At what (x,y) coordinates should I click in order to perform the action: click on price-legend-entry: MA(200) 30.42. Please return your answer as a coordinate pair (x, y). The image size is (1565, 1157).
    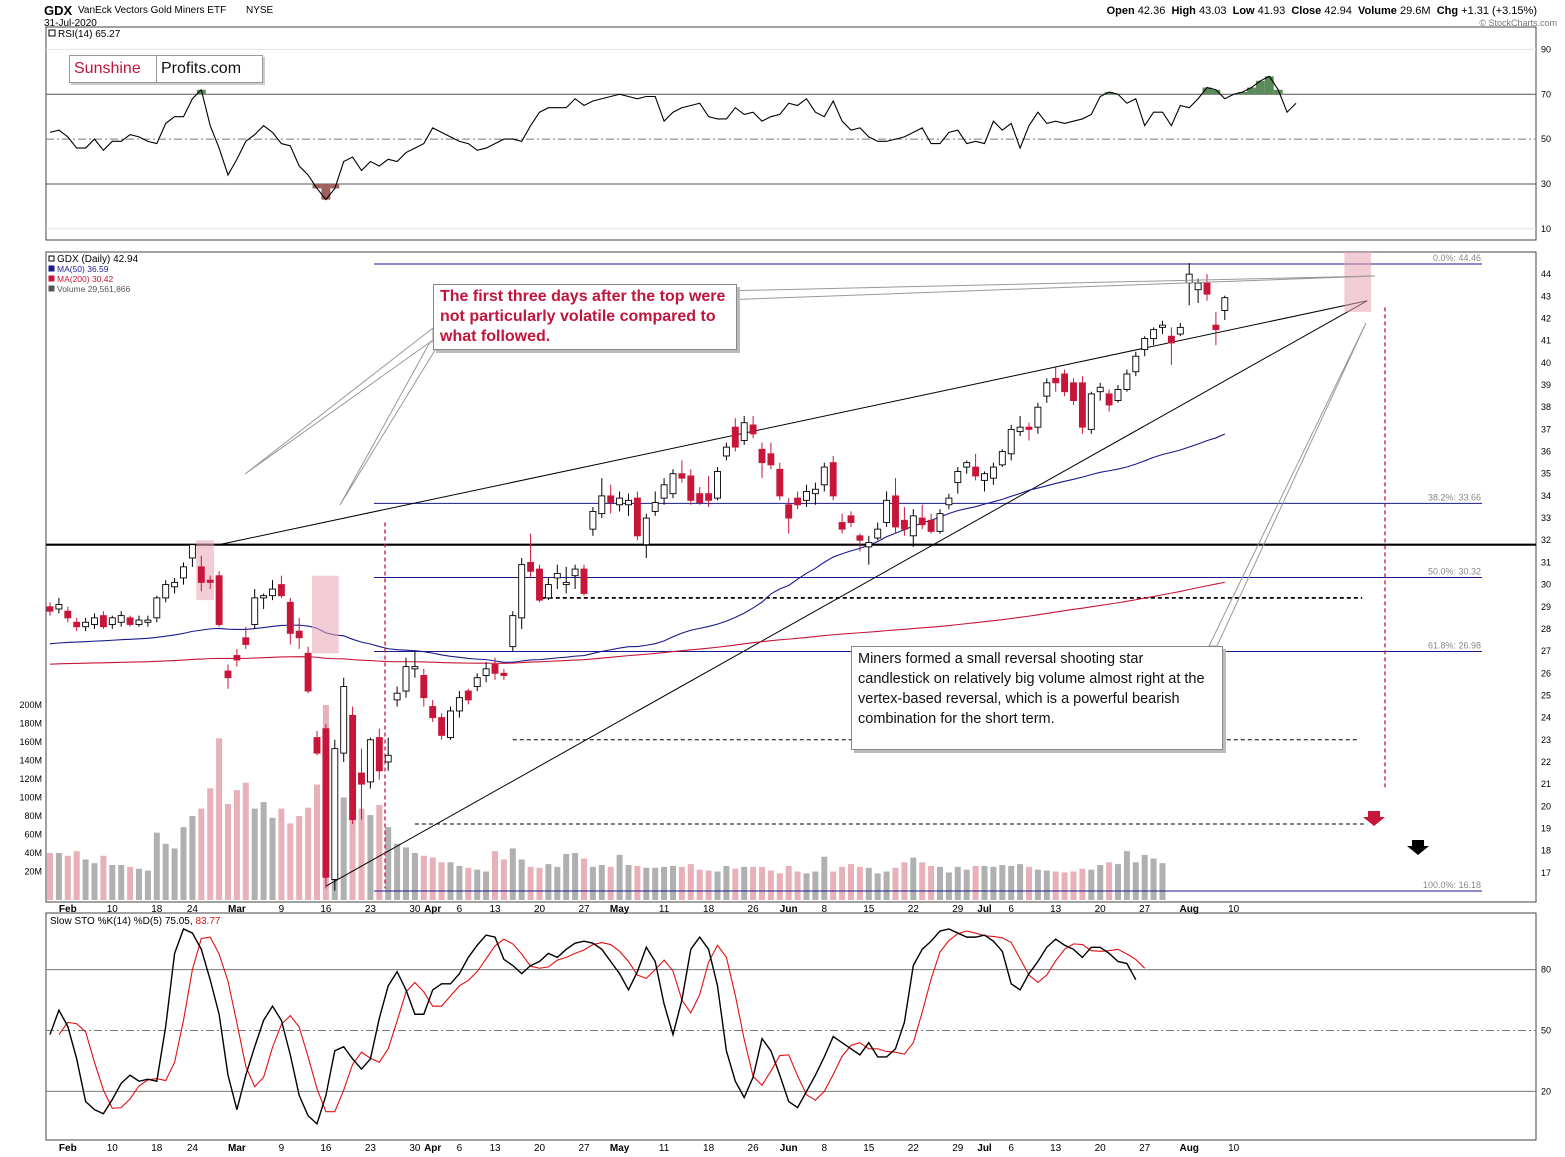
    Looking at the image, I should click on (85, 279).